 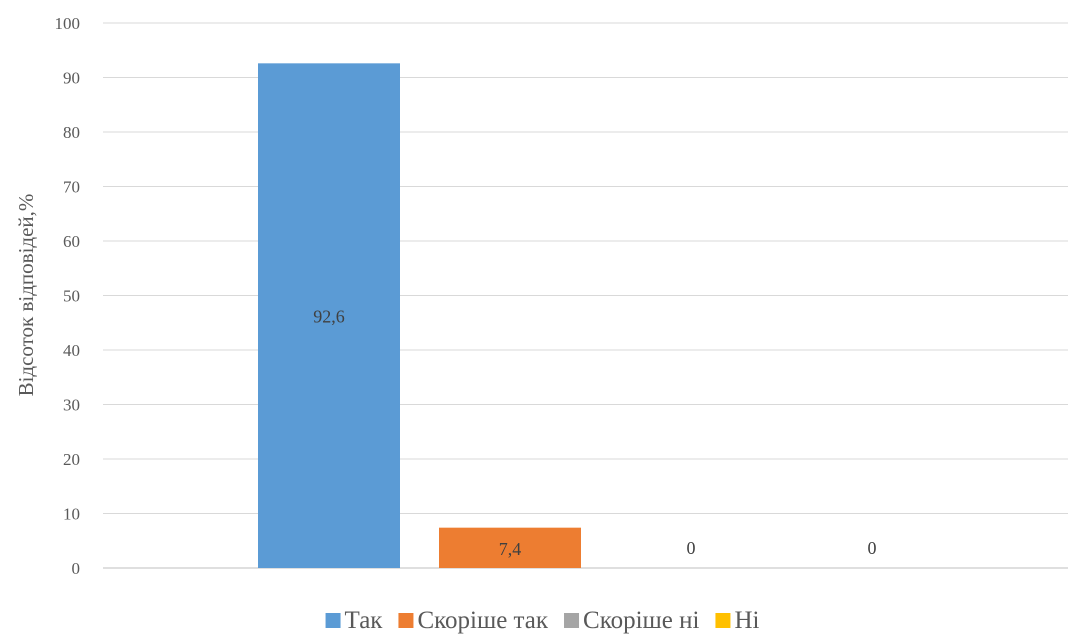 I want to click on legend: Так Скоріше так Скоріше ні Ні, so click(x=542, y=620).